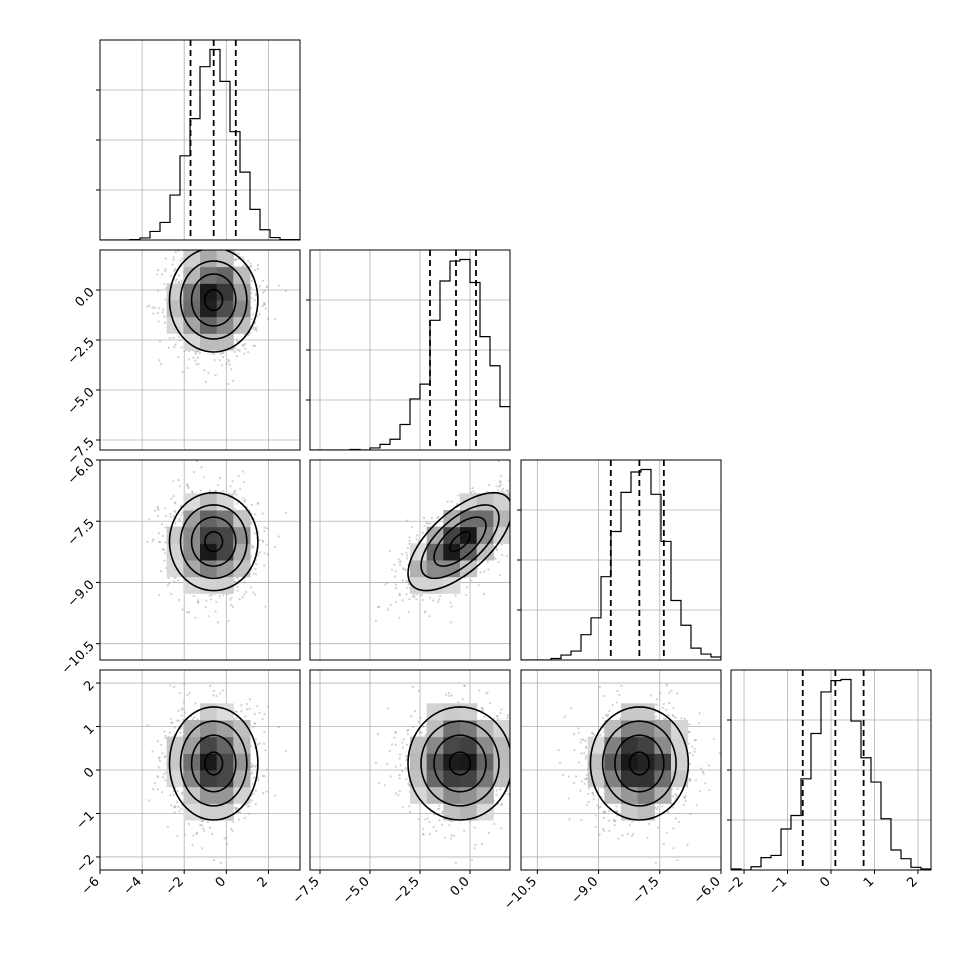 The width and height of the screenshot is (970, 970). Describe the element at coordinates (200, 770) in the screenshot. I see `panel-content` at that location.